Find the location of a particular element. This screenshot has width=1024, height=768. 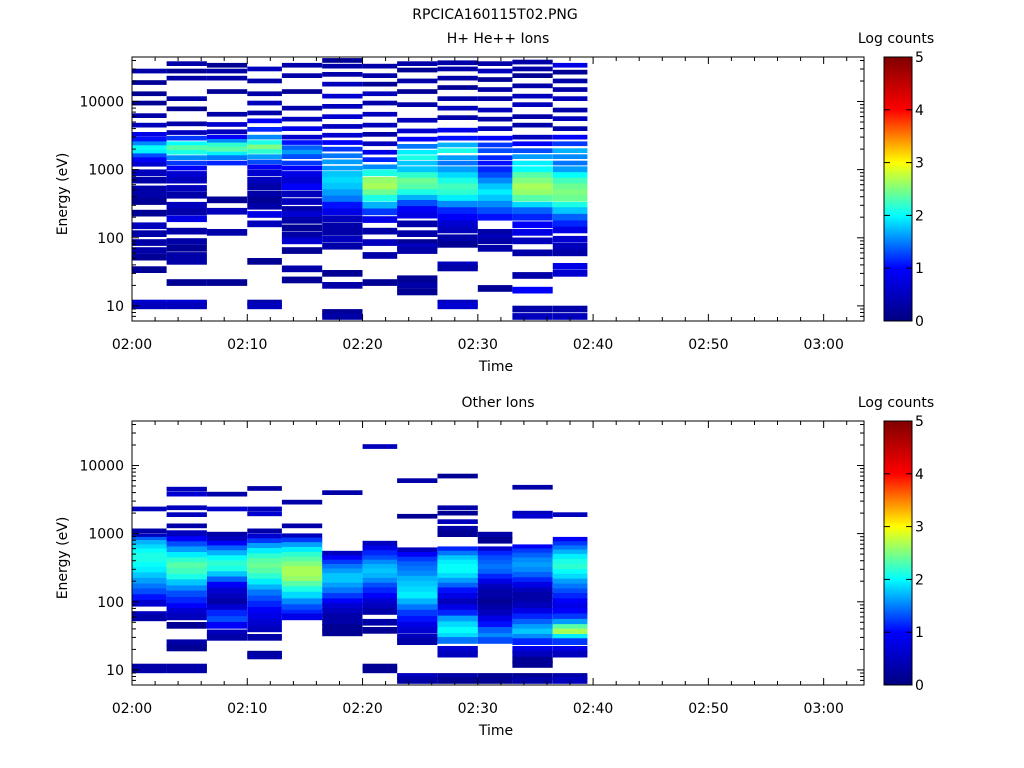

x-tick-label: 03:00 is located at coordinates (824, 709).